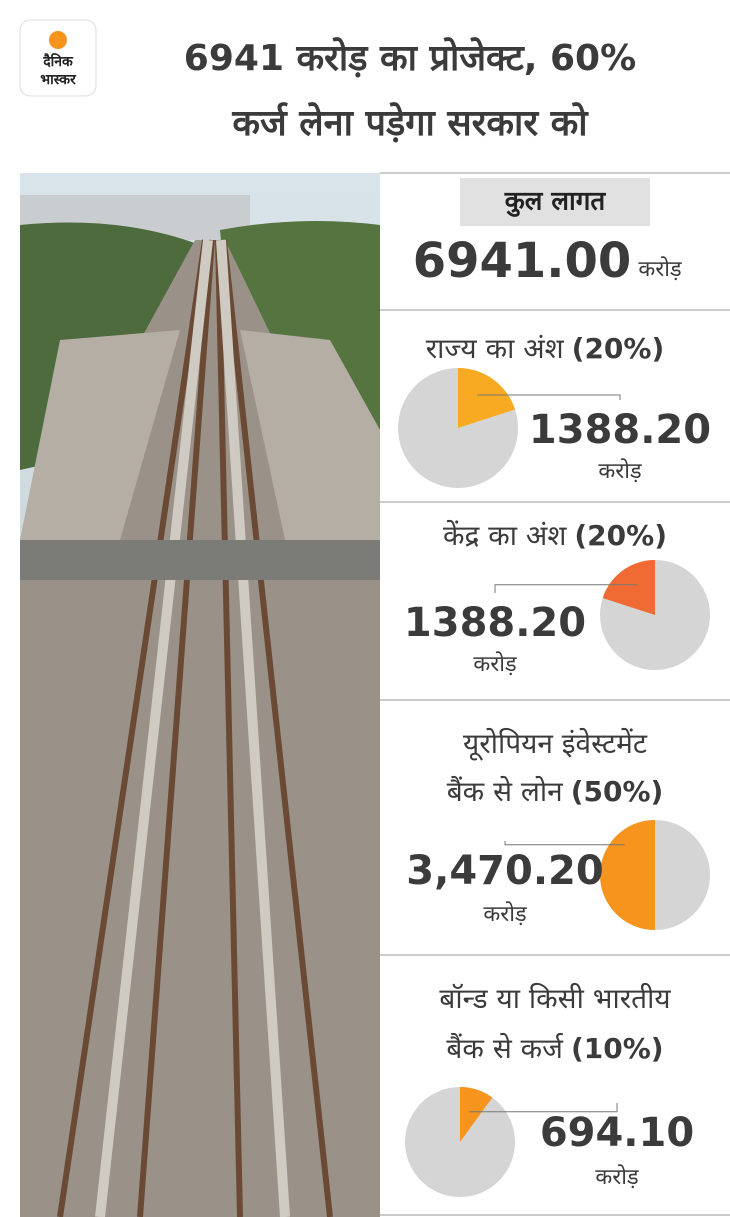 The image size is (730, 1217). I want to click on title-text: राज्य का अंश, so click(495, 348).